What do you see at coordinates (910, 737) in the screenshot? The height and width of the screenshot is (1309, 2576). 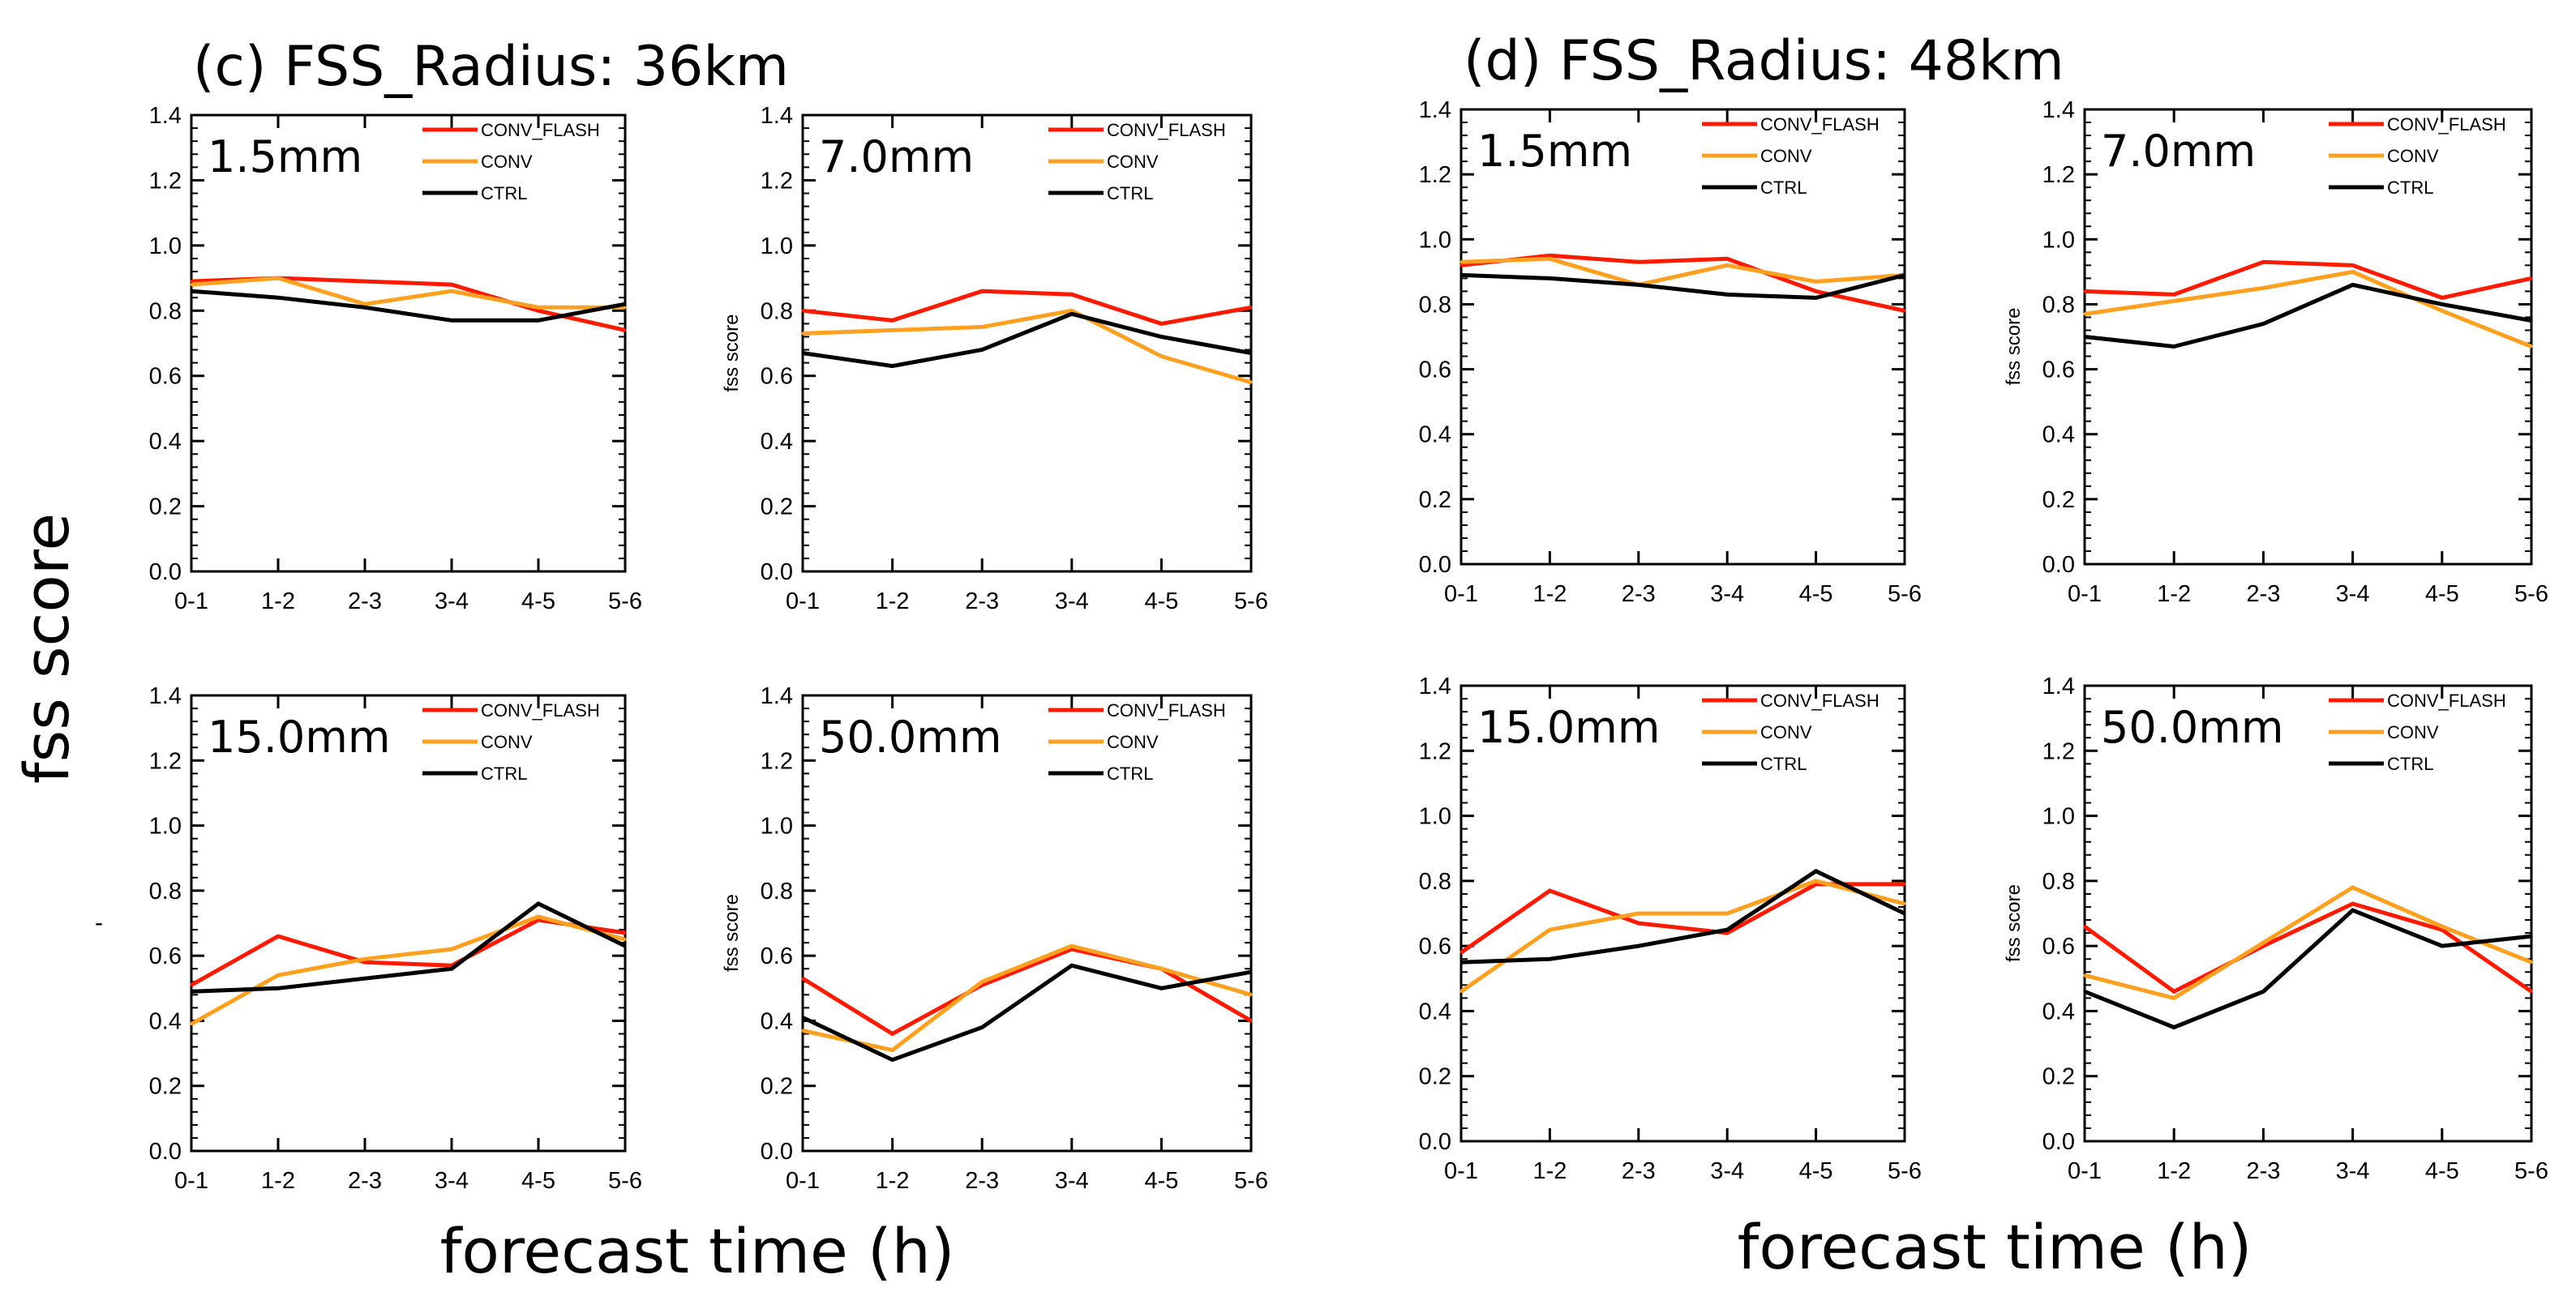 I see `threshold-label: 50.0mm` at bounding box center [910, 737].